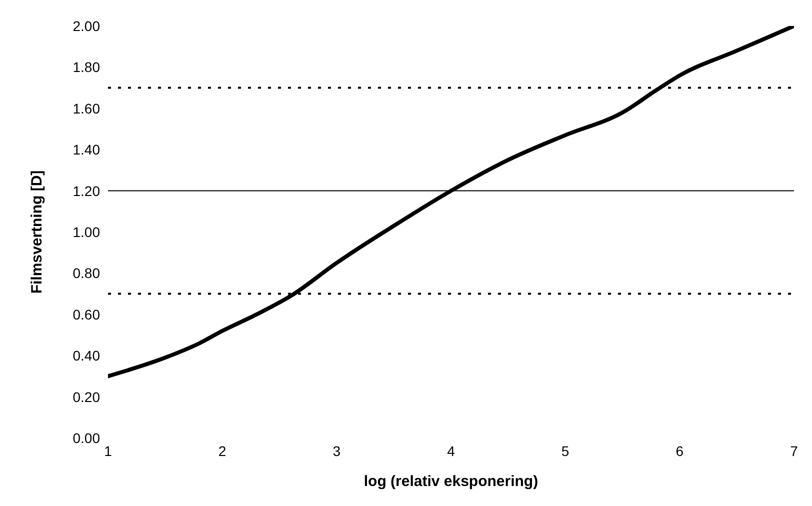 Image resolution: width=812 pixels, height=506 pixels. Describe the element at coordinates (565, 450) in the screenshot. I see `x-tick-label: 5` at that location.